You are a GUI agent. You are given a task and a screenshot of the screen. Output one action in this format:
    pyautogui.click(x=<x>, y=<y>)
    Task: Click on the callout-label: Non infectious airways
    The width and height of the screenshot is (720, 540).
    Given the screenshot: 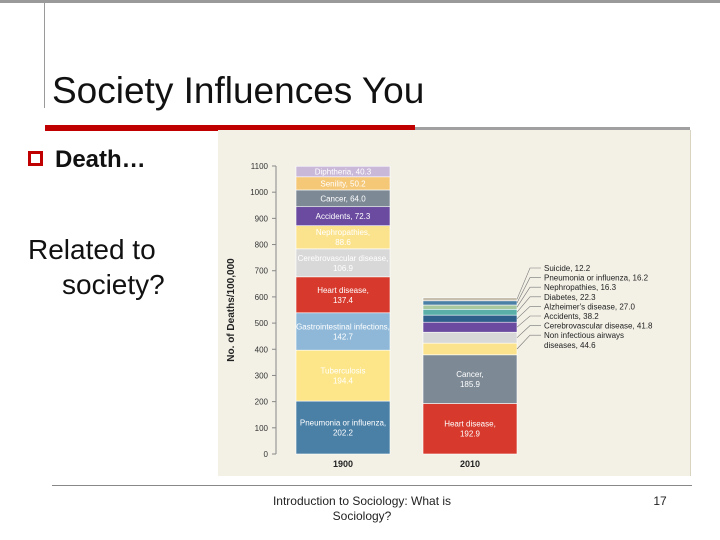 What is the action you would take?
    pyautogui.click(x=584, y=335)
    